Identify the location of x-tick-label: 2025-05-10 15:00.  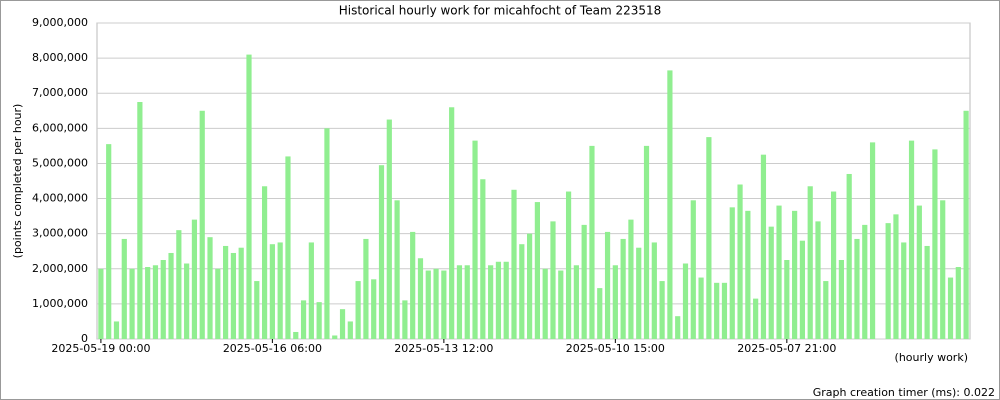
(615, 348).